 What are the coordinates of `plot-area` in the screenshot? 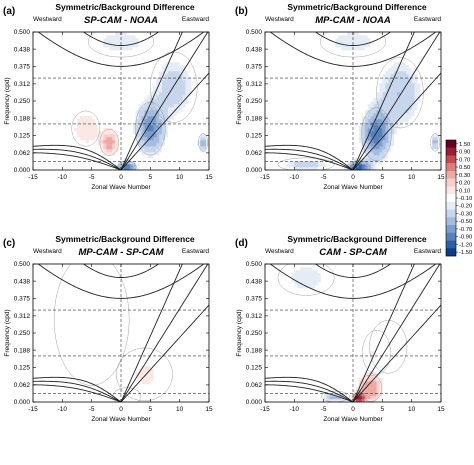 It's located at (353, 333).